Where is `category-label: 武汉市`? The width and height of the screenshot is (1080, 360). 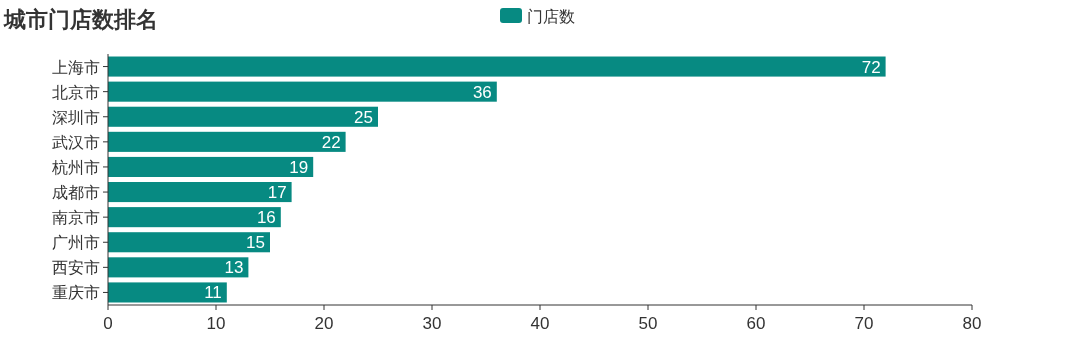 category-label: 武汉市 is located at coordinates (76, 142).